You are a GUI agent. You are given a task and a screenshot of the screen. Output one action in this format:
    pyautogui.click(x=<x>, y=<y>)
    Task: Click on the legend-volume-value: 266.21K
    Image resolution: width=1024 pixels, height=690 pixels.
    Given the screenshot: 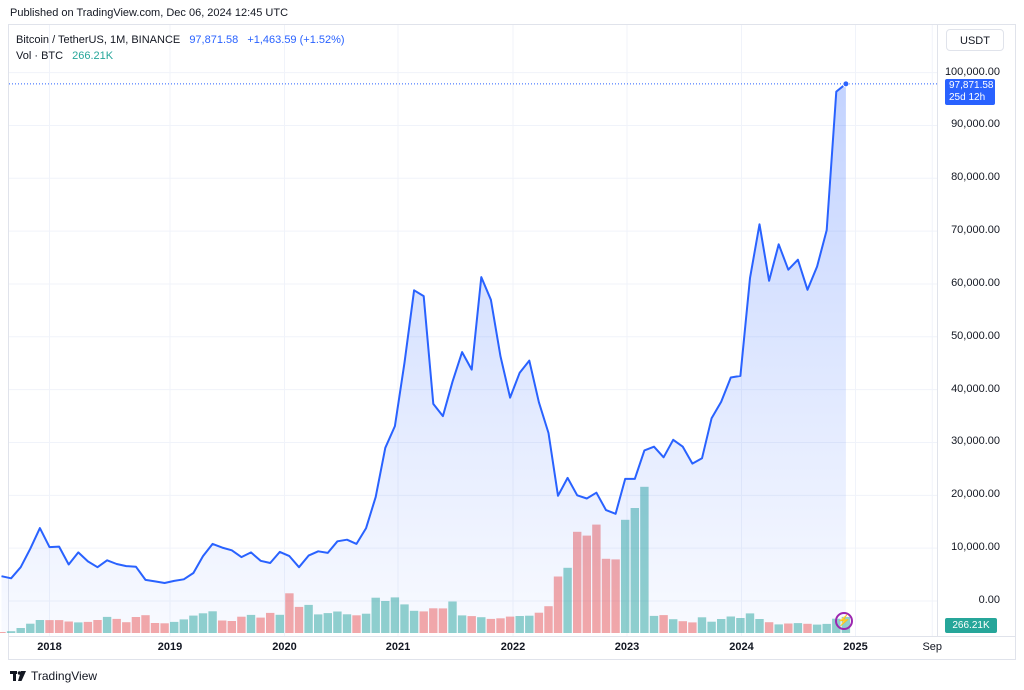 What is the action you would take?
    pyautogui.click(x=93, y=56)
    